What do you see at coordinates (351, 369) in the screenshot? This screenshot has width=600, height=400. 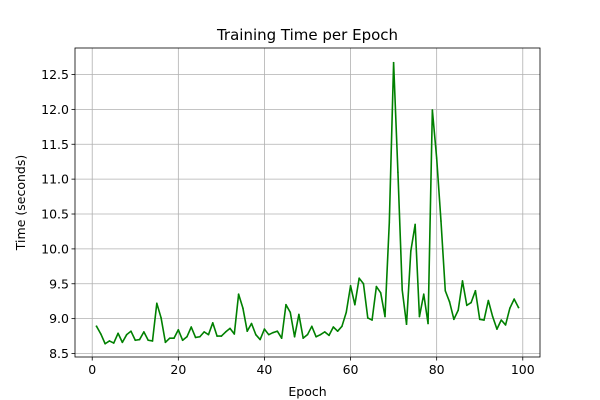 I see `x-tick-label: 60` at bounding box center [351, 369].